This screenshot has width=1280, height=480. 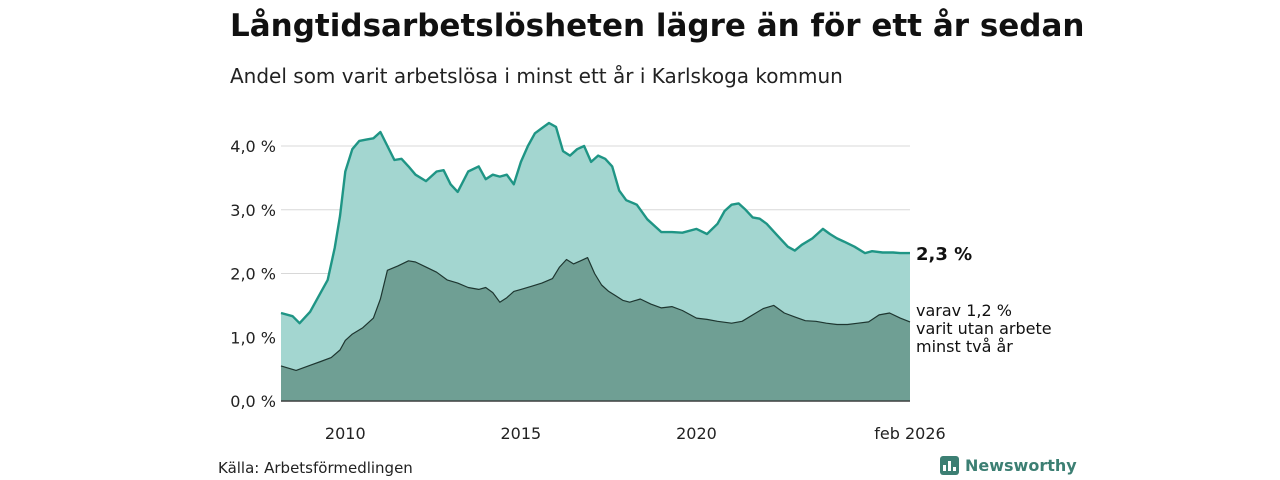 I want to click on upper-series-end-label: 2,3 %, so click(x=944, y=254).